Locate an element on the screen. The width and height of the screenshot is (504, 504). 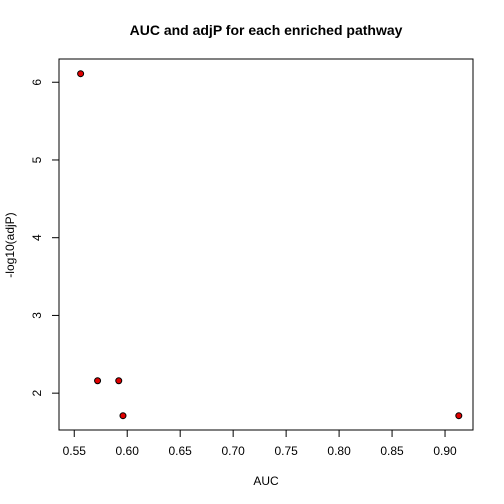
y-tick-label: 2 is located at coordinates (37, 393).